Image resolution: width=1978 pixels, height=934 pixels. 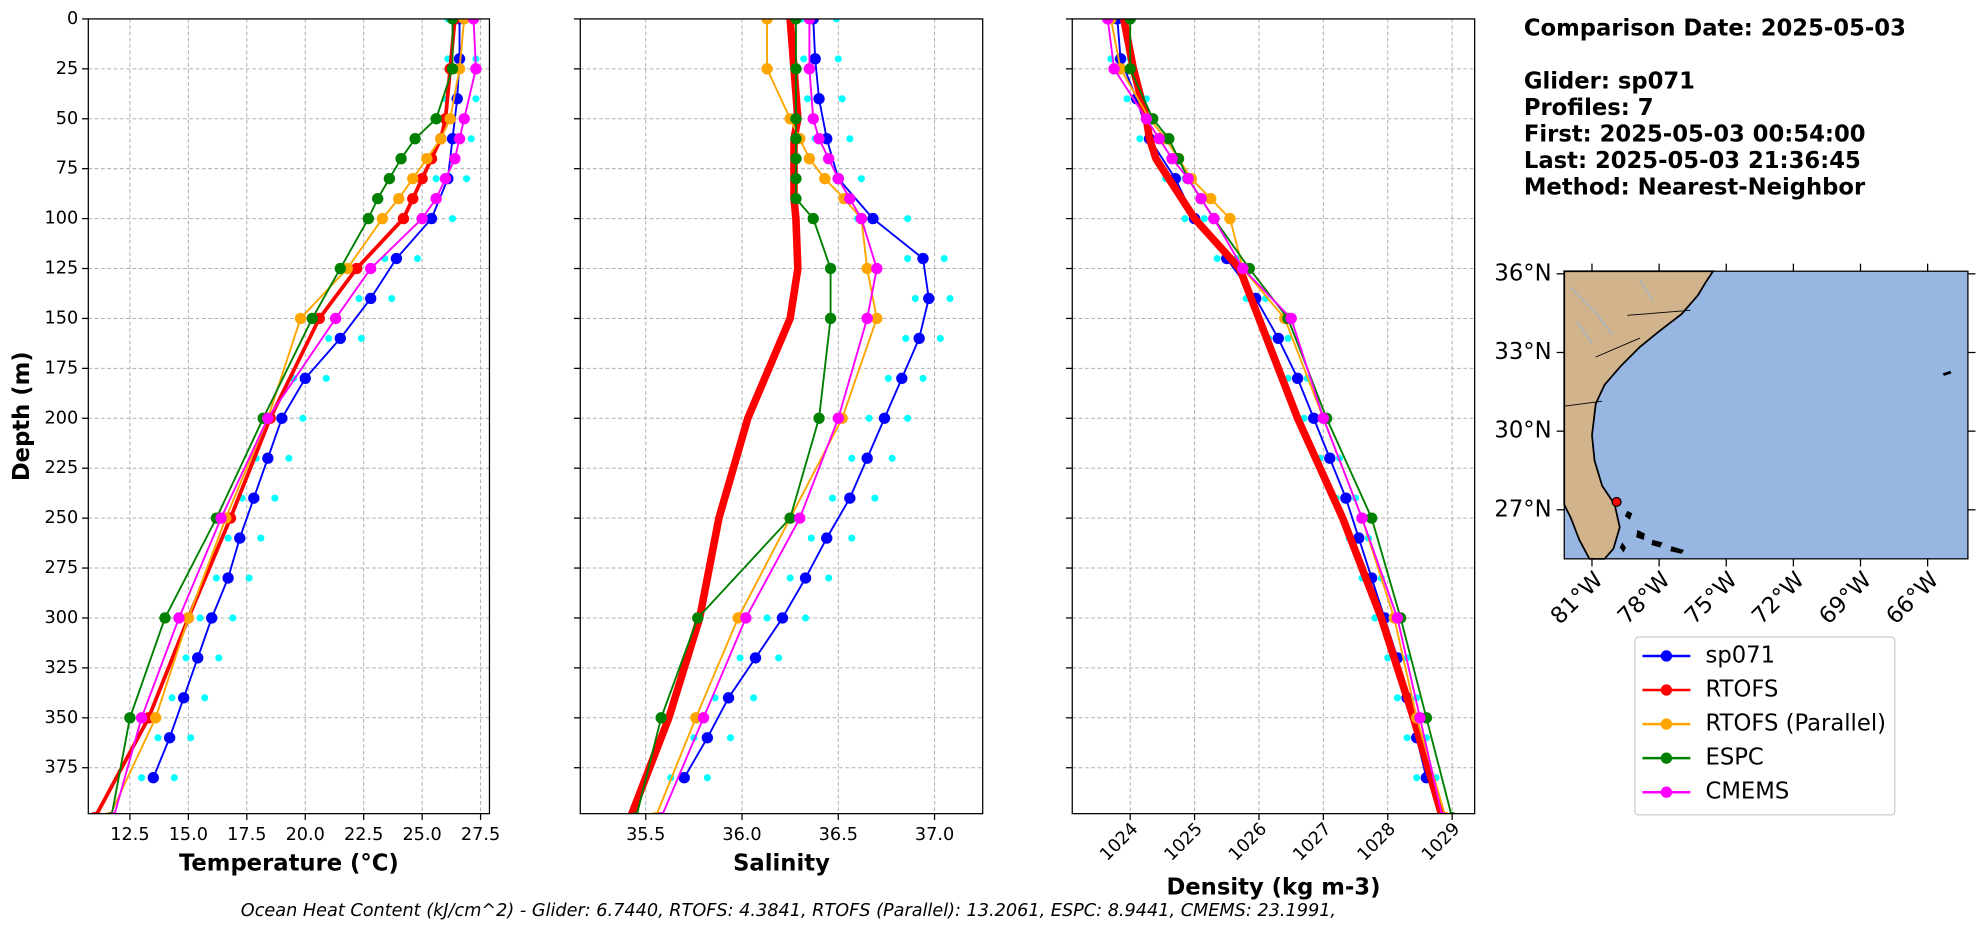 What do you see at coordinates (62, 718) in the screenshot?
I see `y-tick-label: 350` at bounding box center [62, 718].